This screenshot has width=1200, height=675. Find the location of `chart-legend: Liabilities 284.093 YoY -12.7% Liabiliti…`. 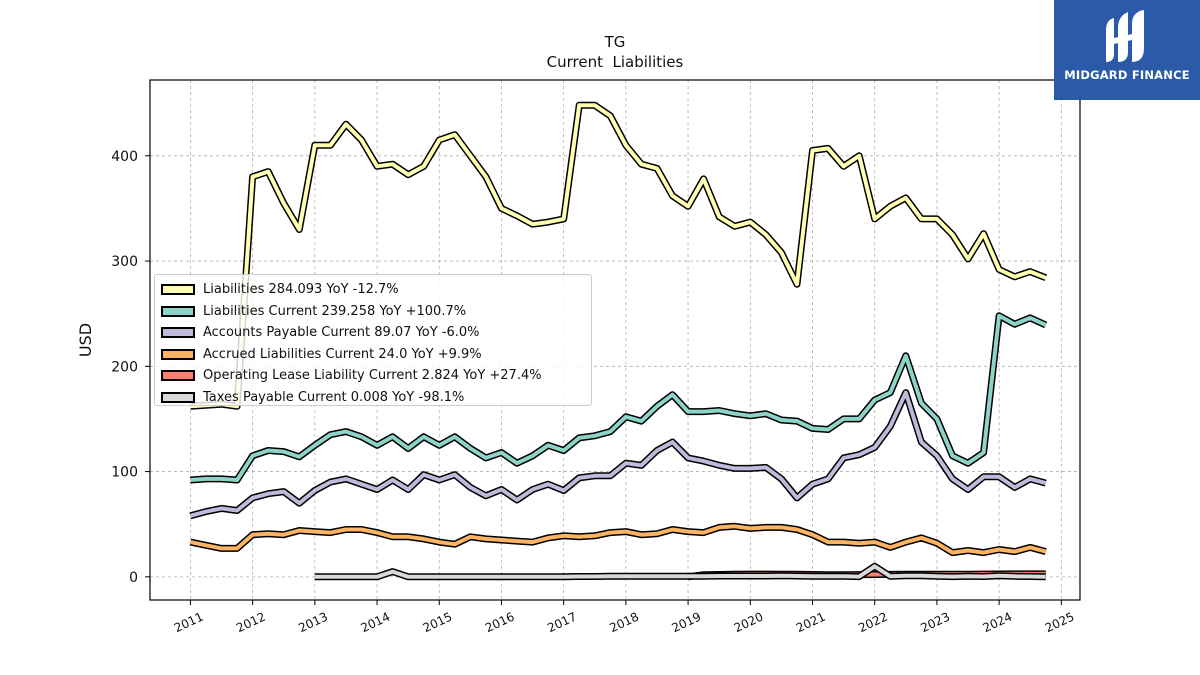

chart-legend: Liabilities 284.093 YoY -12.7% Liabiliti… is located at coordinates (373, 340).